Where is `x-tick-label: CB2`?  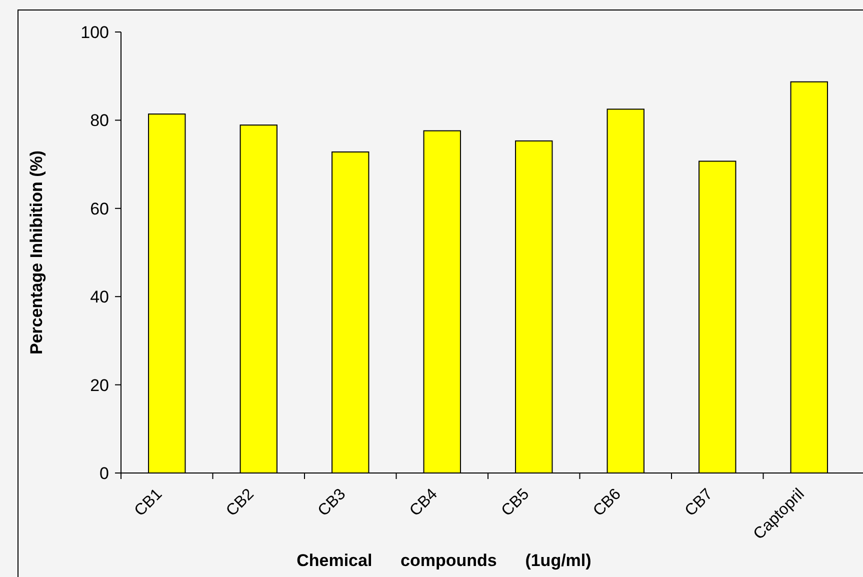
x-tick-label: CB2 is located at coordinates (240, 503).